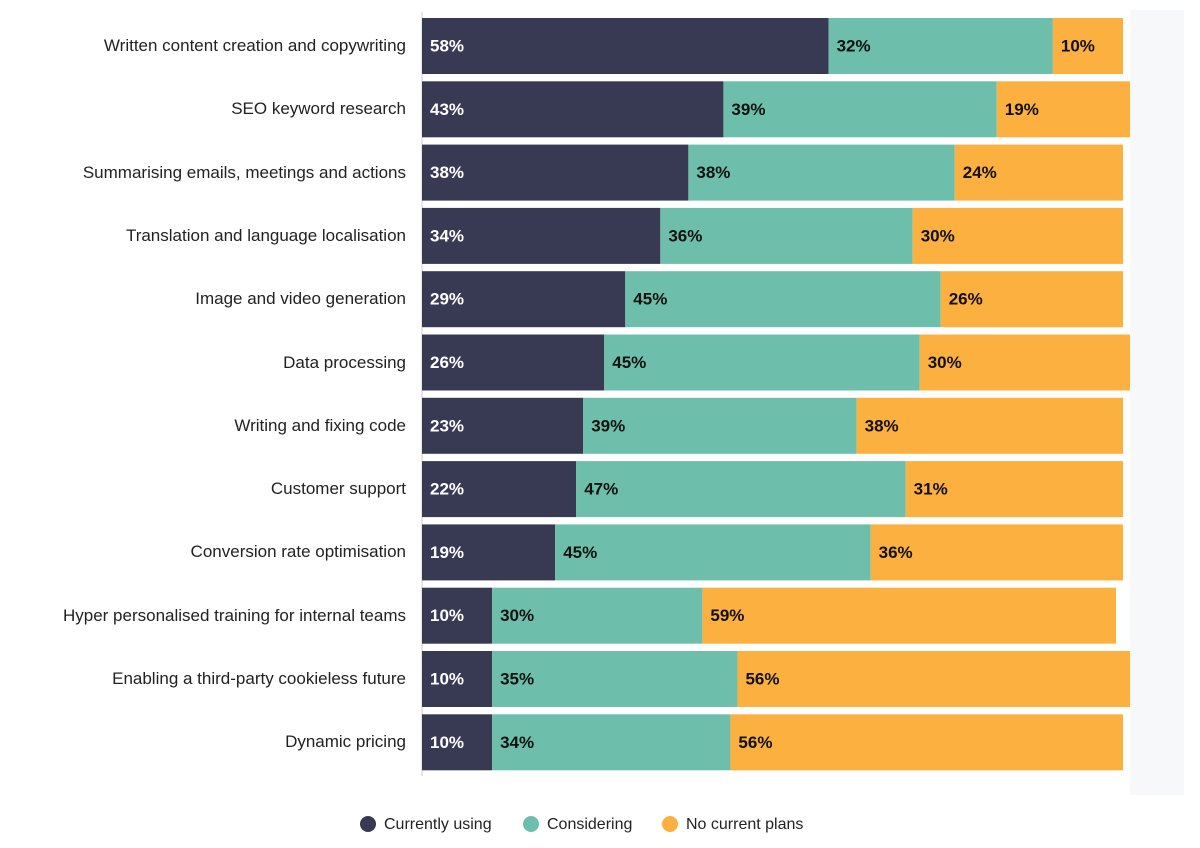  What do you see at coordinates (259, 678) in the screenshot?
I see `category-label: Enabling a third-party cookieless future` at bounding box center [259, 678].